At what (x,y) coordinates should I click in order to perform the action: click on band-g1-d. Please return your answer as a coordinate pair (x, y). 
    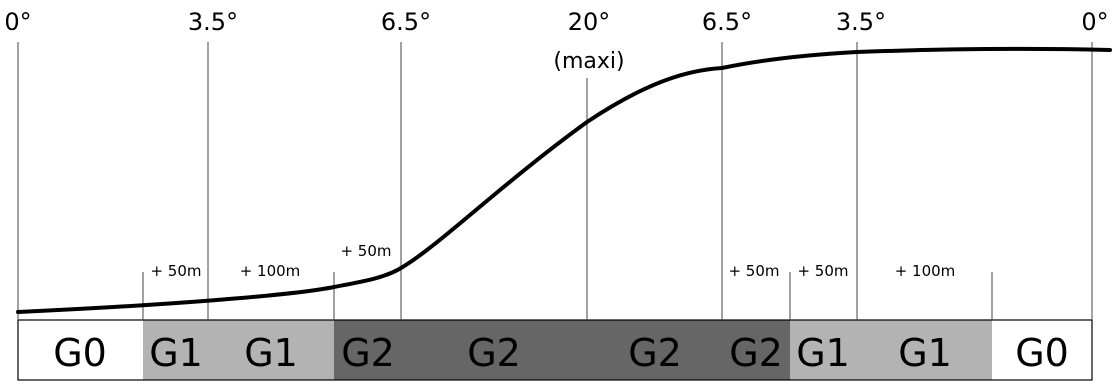
    Looking at the image, I should click on (924, 350).